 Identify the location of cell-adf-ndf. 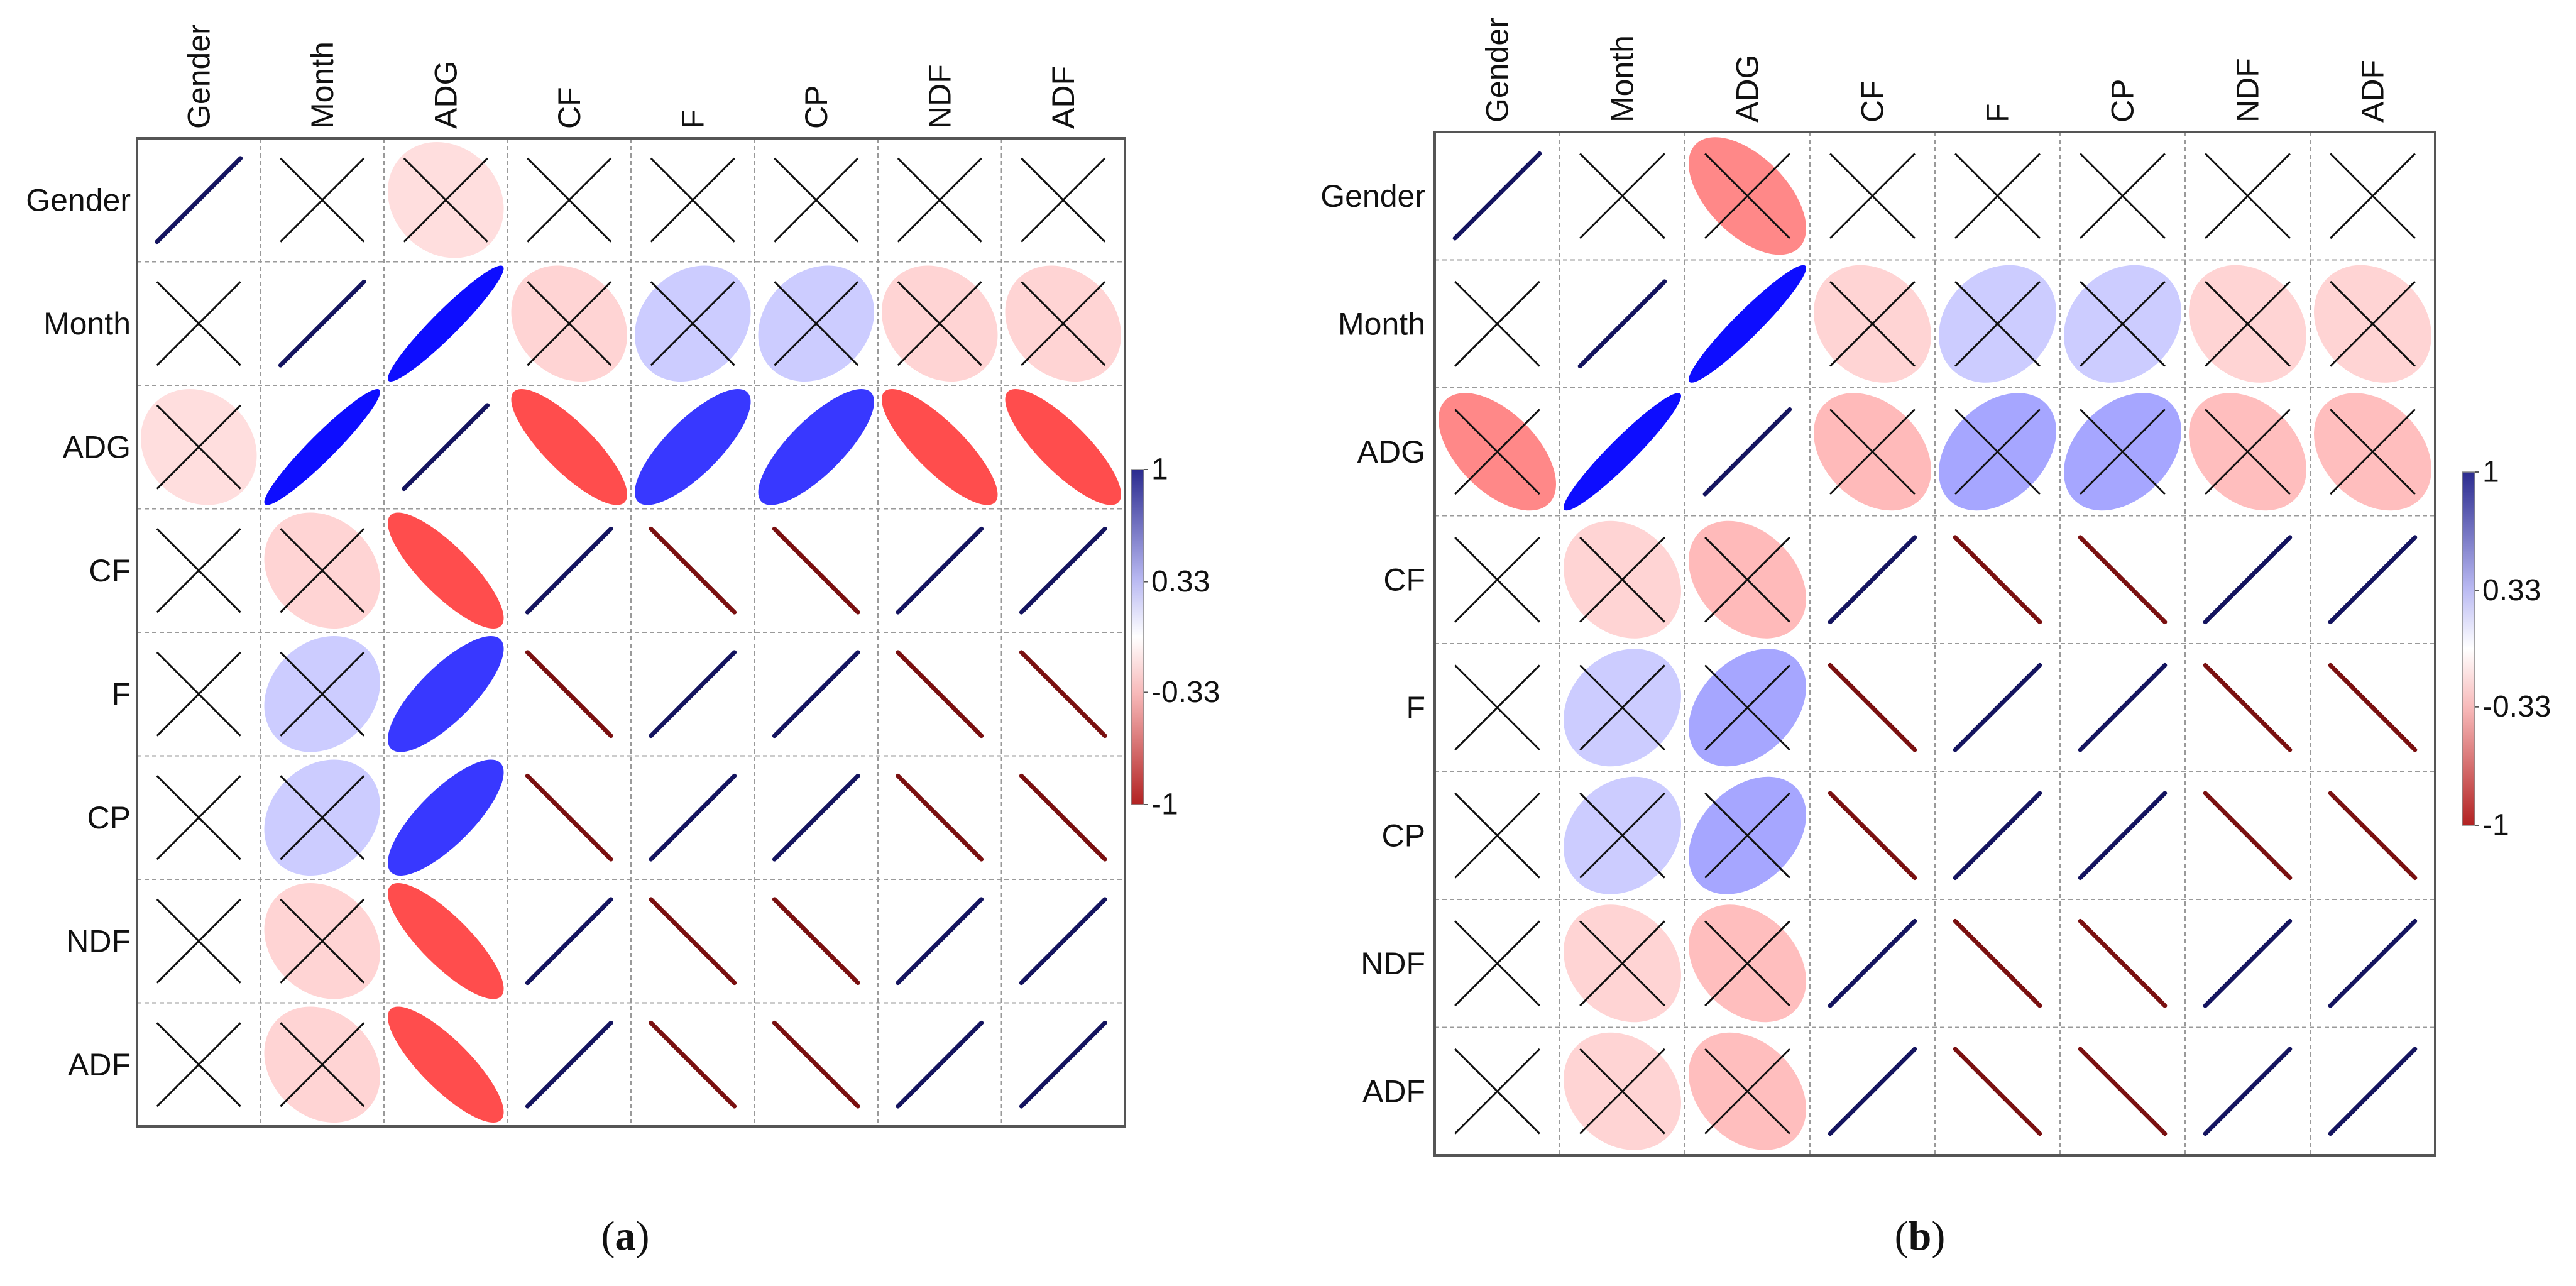
(2248, 1091).